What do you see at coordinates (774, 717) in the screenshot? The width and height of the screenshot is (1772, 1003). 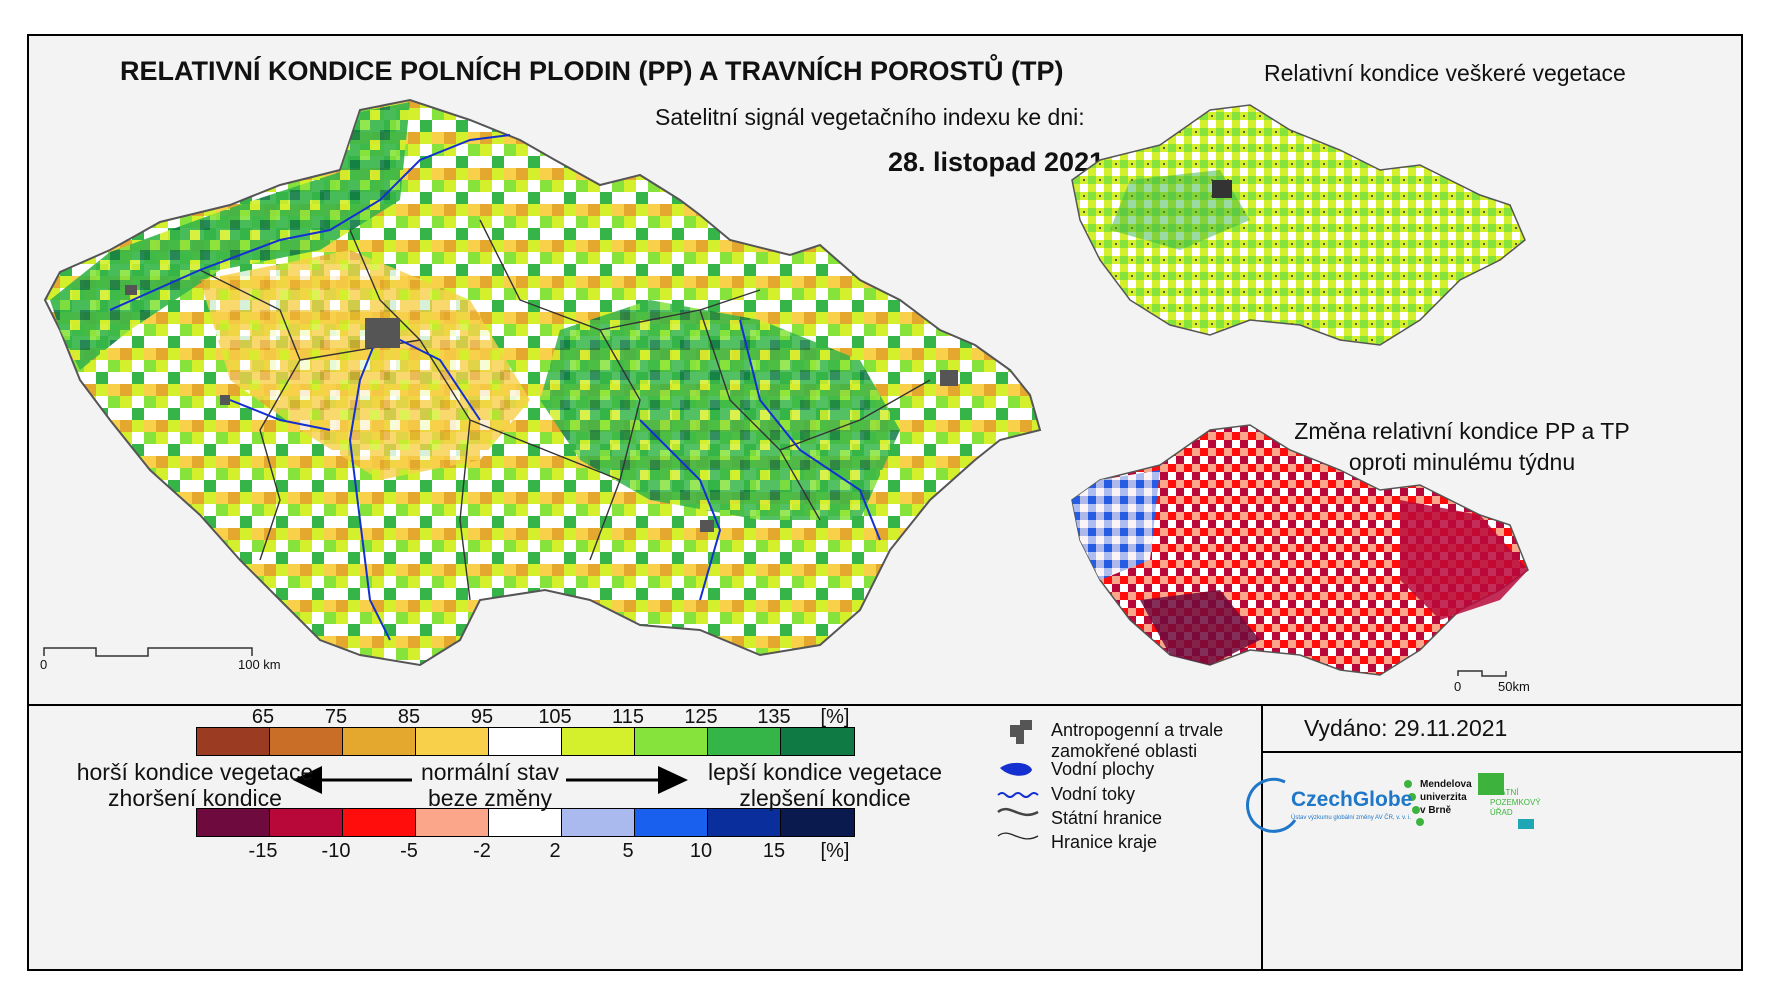 I see `condition-tick: 135` at bounding box center [774, 717].